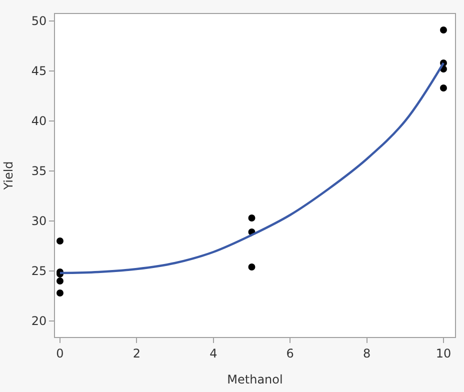  Describe the element at coordinates (214, 353) in the screenshot. I see `x-tick-label: 4` at that location.